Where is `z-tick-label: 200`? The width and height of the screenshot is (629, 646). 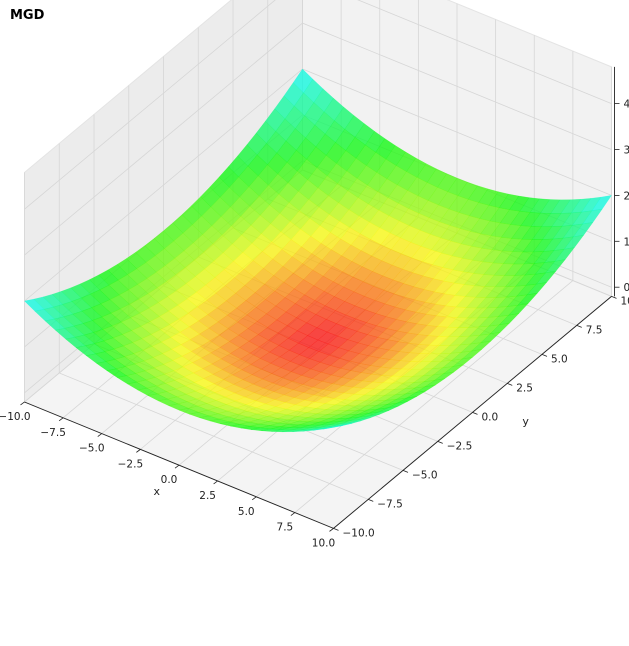 z-tick-label: 200 is located at coordinates (626, 196).